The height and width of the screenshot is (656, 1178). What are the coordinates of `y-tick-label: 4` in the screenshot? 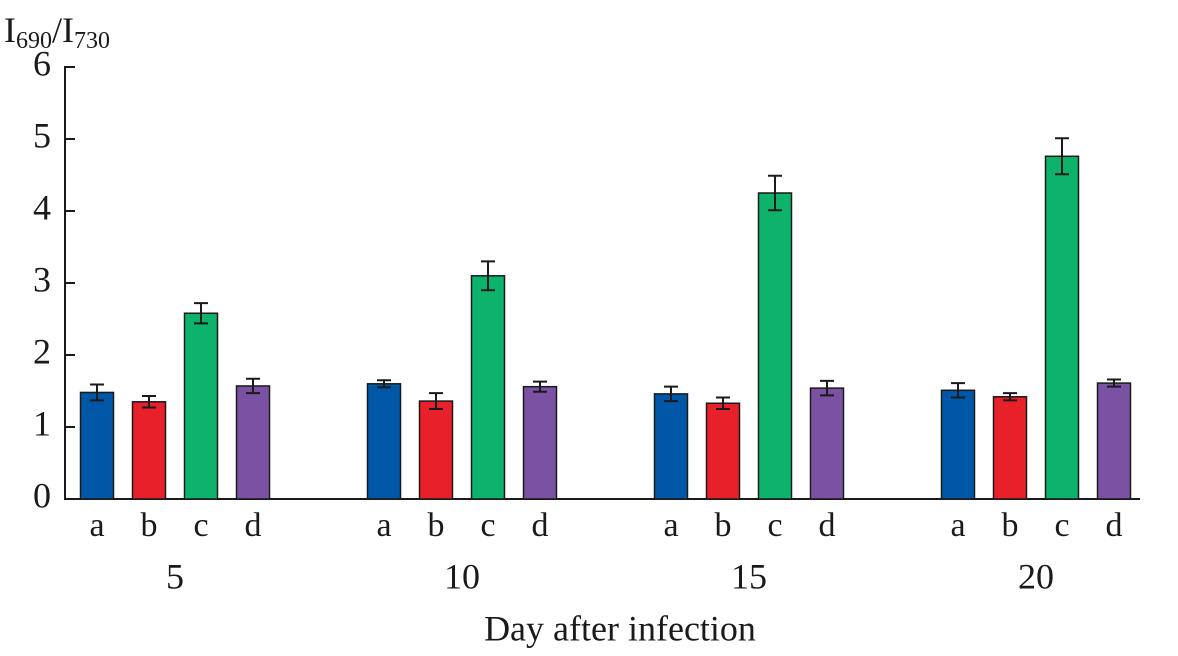 It's located at (42, 207).